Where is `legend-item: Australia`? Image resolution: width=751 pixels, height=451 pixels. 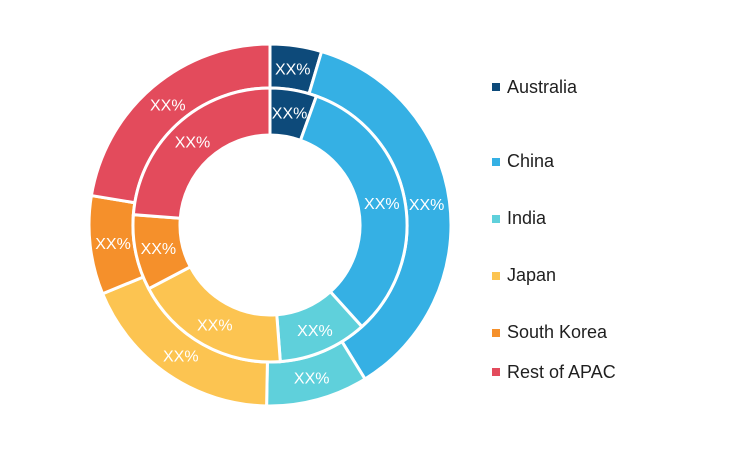 legend-item: Australia is located at coordinates (554, 87).